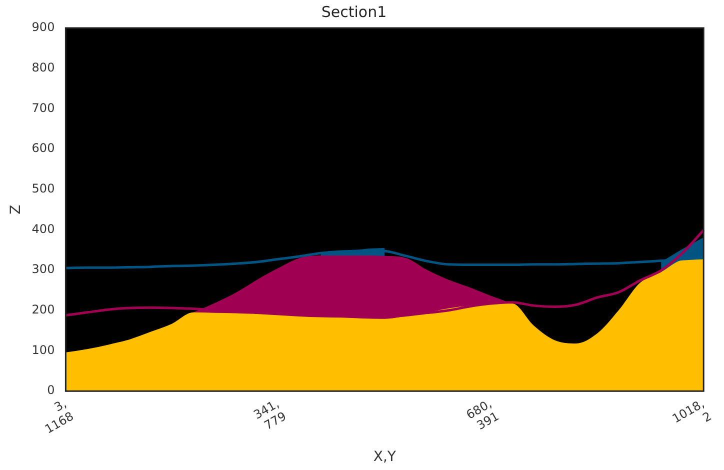 This screenshot has width=724, height=470. Describe the element at coordinates (270, 414) in the screenshot. I see `x-tick-label: 341, 779` at that location.